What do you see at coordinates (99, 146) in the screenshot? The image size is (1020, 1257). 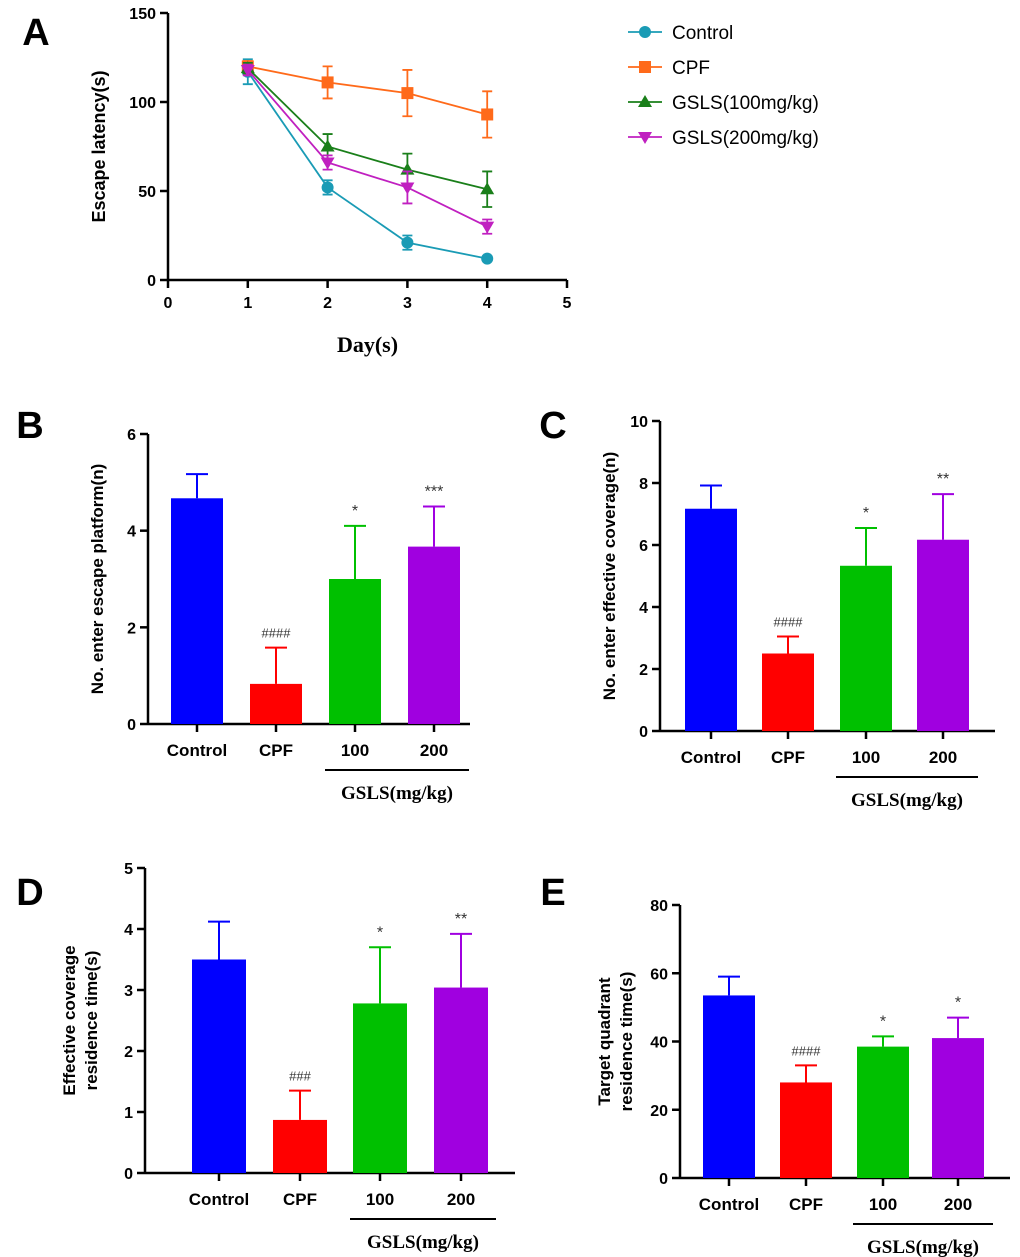 I see `y-axis-label: Escape latency(s)` at bounding box center [99, 146].